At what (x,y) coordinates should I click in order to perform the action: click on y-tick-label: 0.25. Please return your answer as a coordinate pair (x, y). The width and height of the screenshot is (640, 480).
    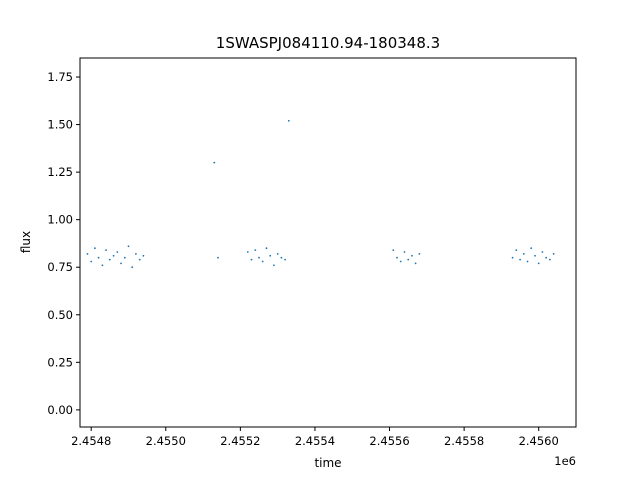
    Looking at the image, I should click on (60, 362).